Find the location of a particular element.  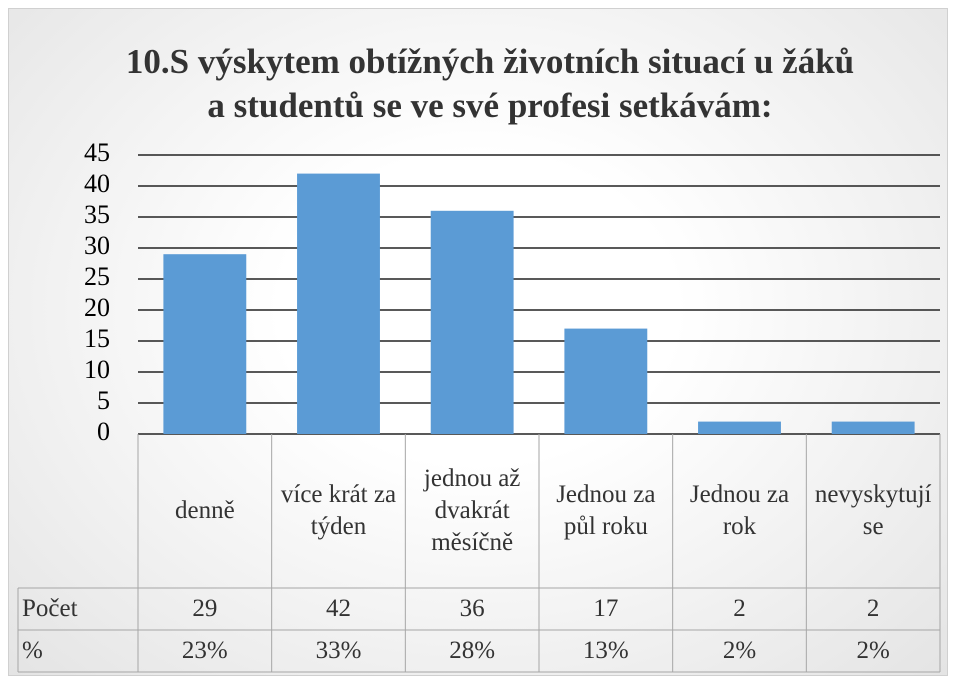

x-tick-label: Jednou za rok is located at coordinates (739, 510).